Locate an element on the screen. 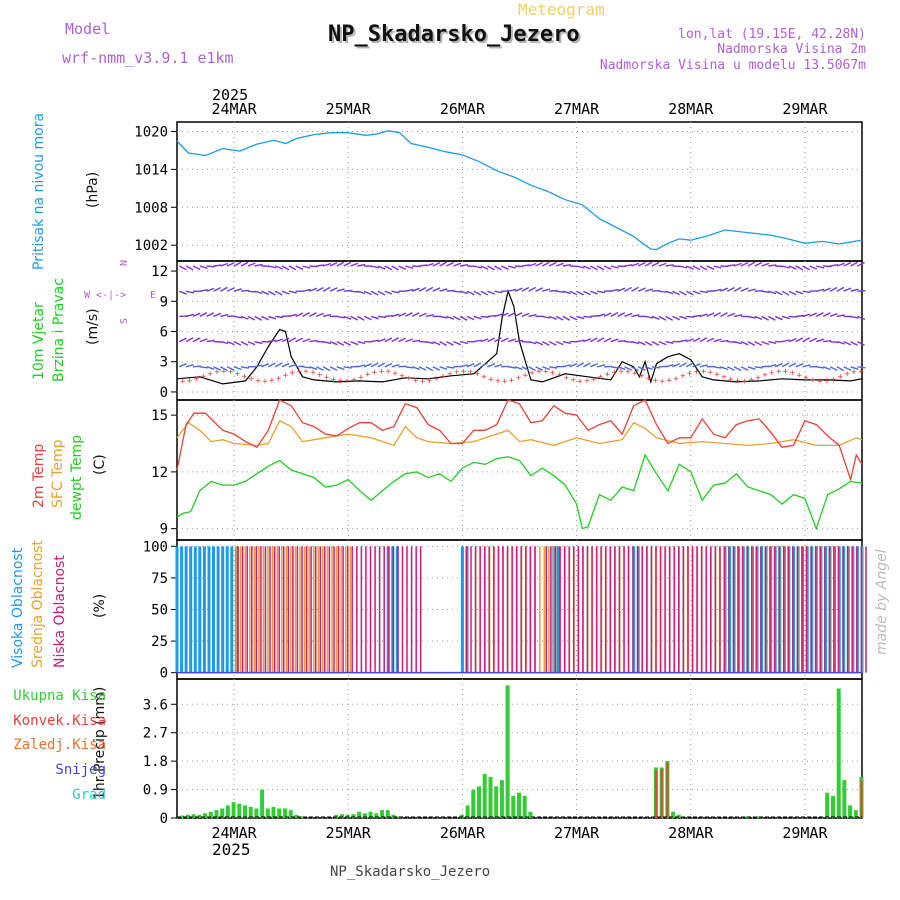 The width and height of the screenshot is (900, 900). x-tick-label-top: 26MAR is located at coordinates (463, 109).